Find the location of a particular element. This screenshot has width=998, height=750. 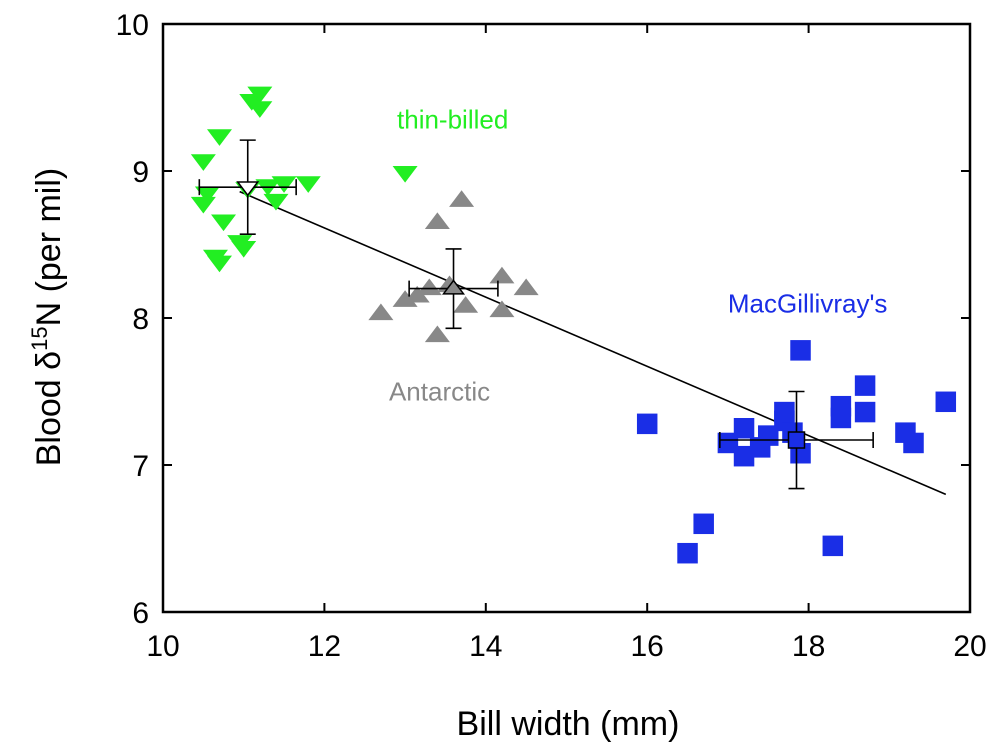

y-tick-label: 6 is located at coordinates (140, 613).